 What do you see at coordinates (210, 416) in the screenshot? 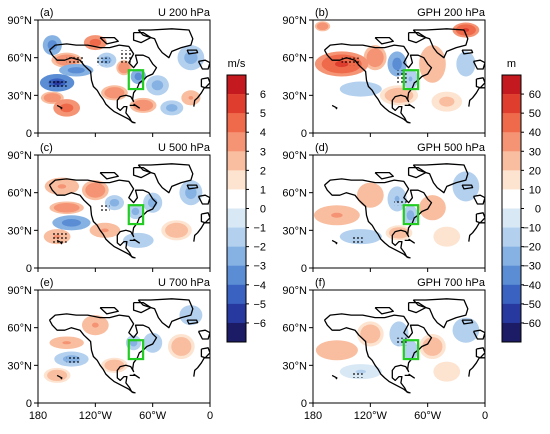
I see `x-tick-label: 0` at bounding box center [210, 416].